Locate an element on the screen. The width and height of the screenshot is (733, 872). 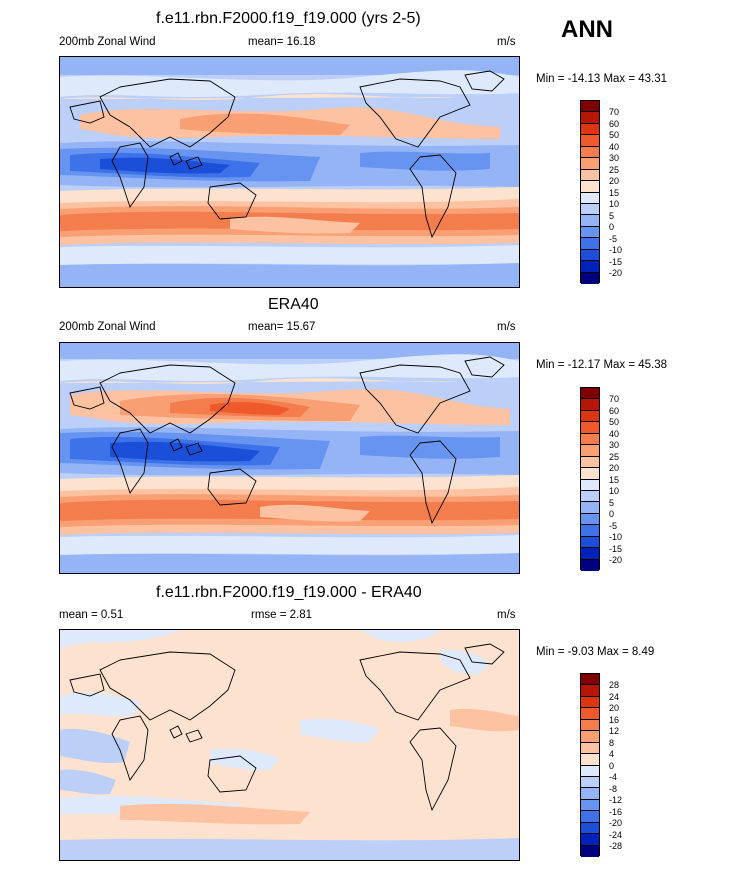
legend2-label-7: 15 is located at coordinates (614, 479).